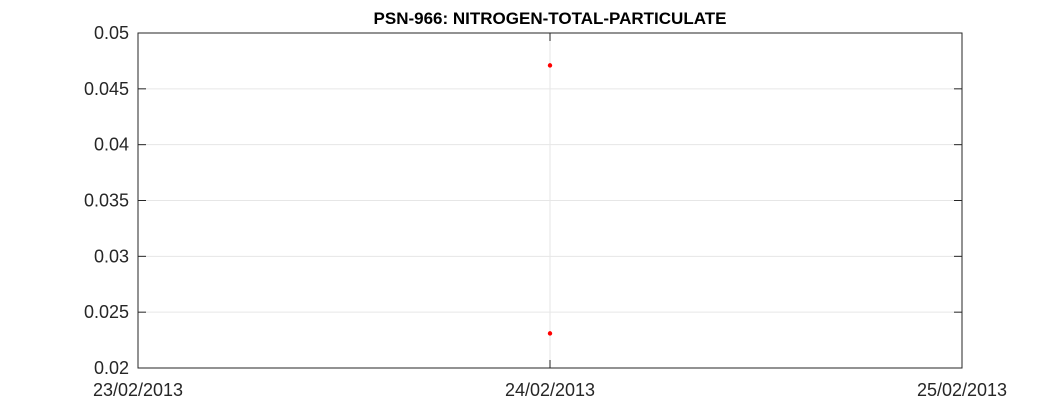 The width and height of the screenshot is (1063, 413). I want to click on x-tick-label: 24/02/2013, so click(550, 390).